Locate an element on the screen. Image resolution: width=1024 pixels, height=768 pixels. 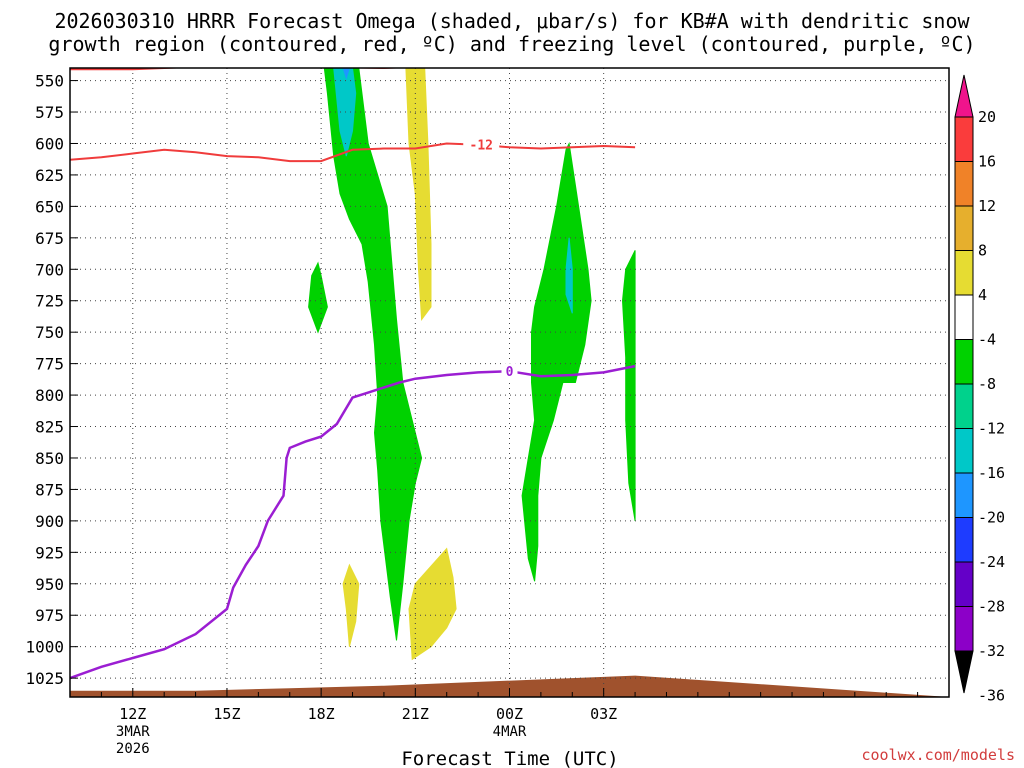
colorbar-label--20: -20 is located at coordinates (991, 518).